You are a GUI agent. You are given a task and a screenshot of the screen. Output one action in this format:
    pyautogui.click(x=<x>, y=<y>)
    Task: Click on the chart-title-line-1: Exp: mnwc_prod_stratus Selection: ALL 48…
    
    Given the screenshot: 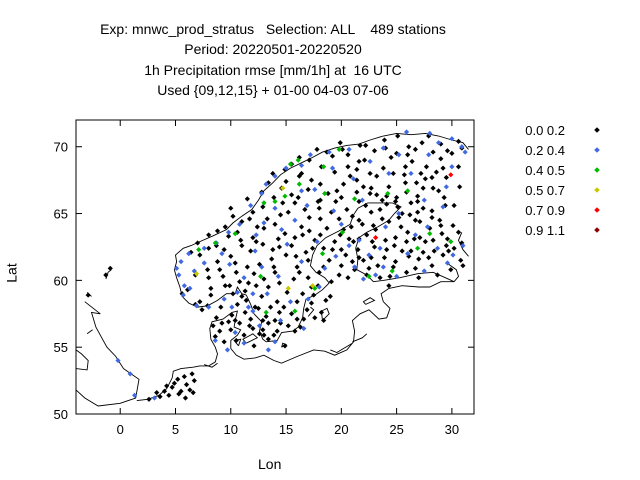 What is the action you would take?
    pyautogui.click(x=273, y=29)
    